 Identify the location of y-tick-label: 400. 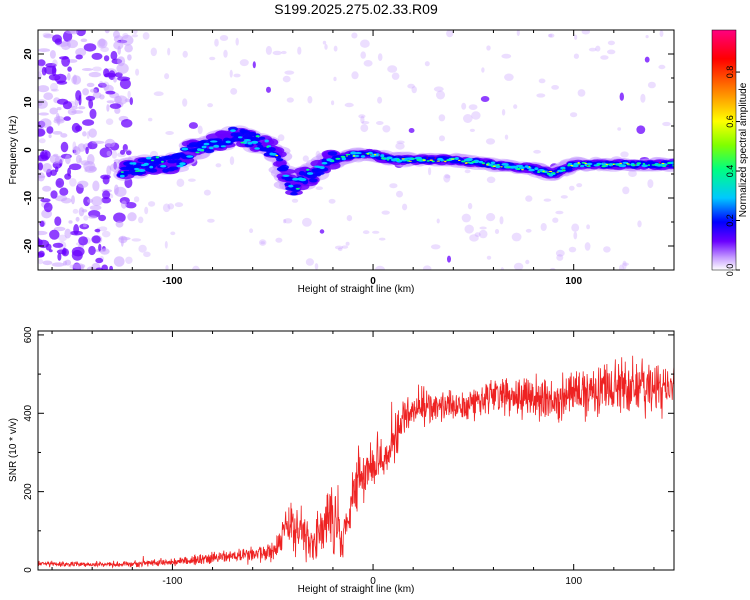
(28, 412).